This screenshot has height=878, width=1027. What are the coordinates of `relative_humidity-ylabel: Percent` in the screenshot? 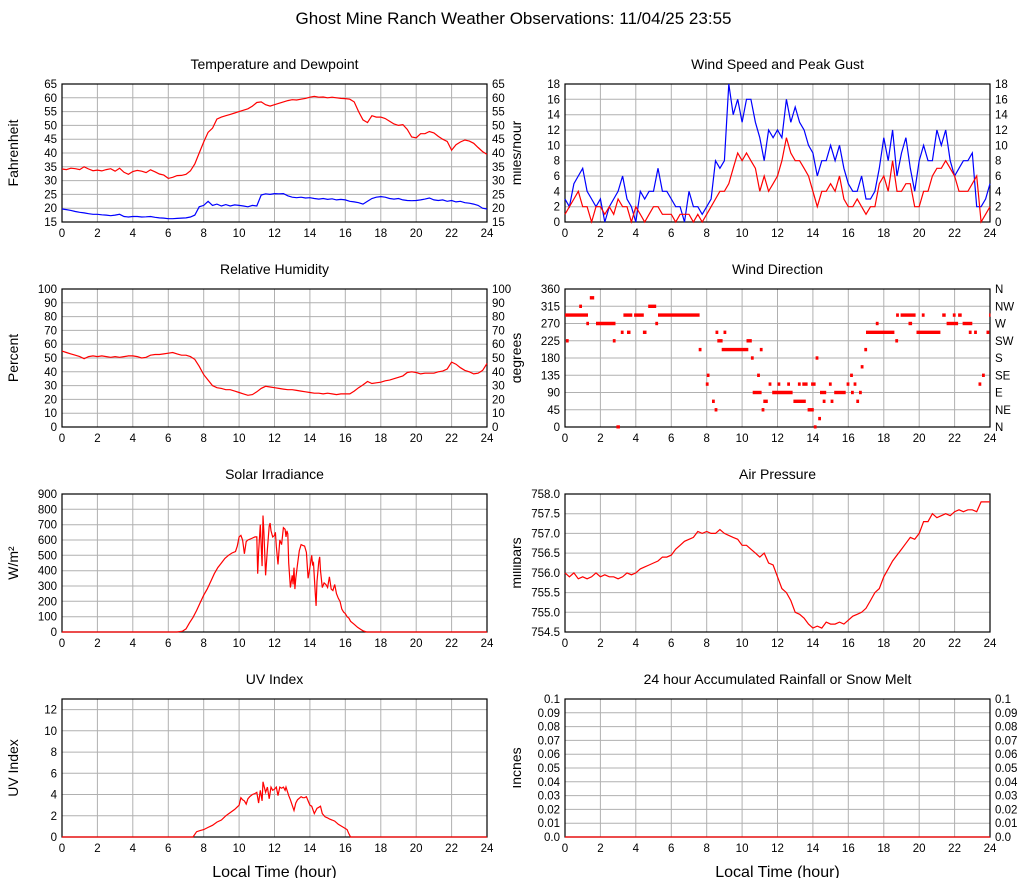 It's located at (13, 358).